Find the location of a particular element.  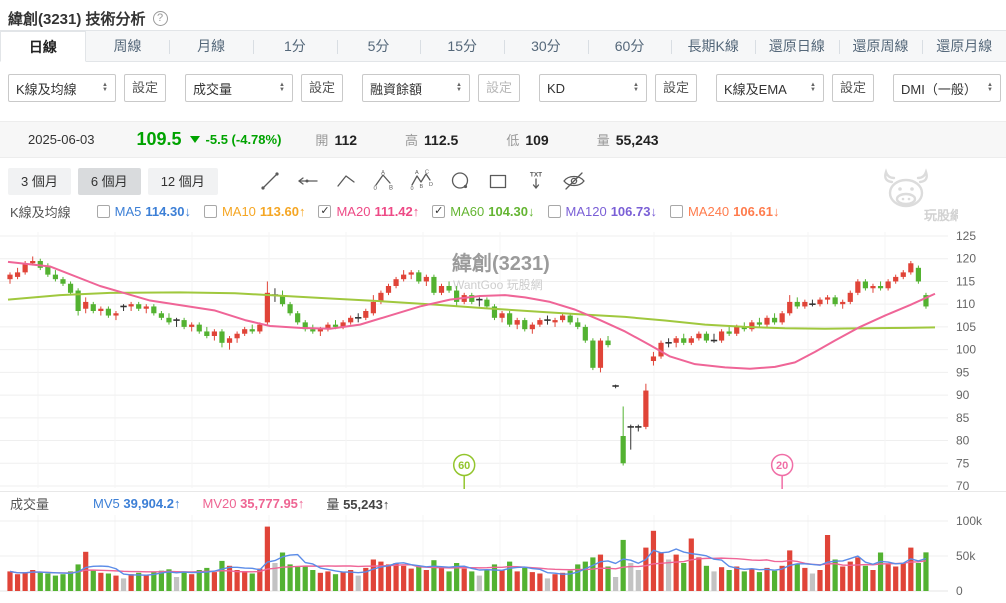

range-button-6個月: 6 個月 is located at coordinates (109, 181).